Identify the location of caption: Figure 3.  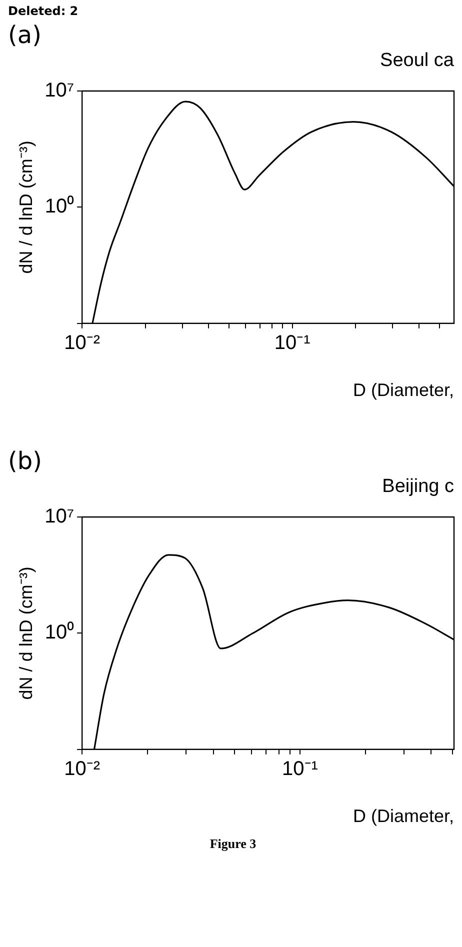
(233, 844).